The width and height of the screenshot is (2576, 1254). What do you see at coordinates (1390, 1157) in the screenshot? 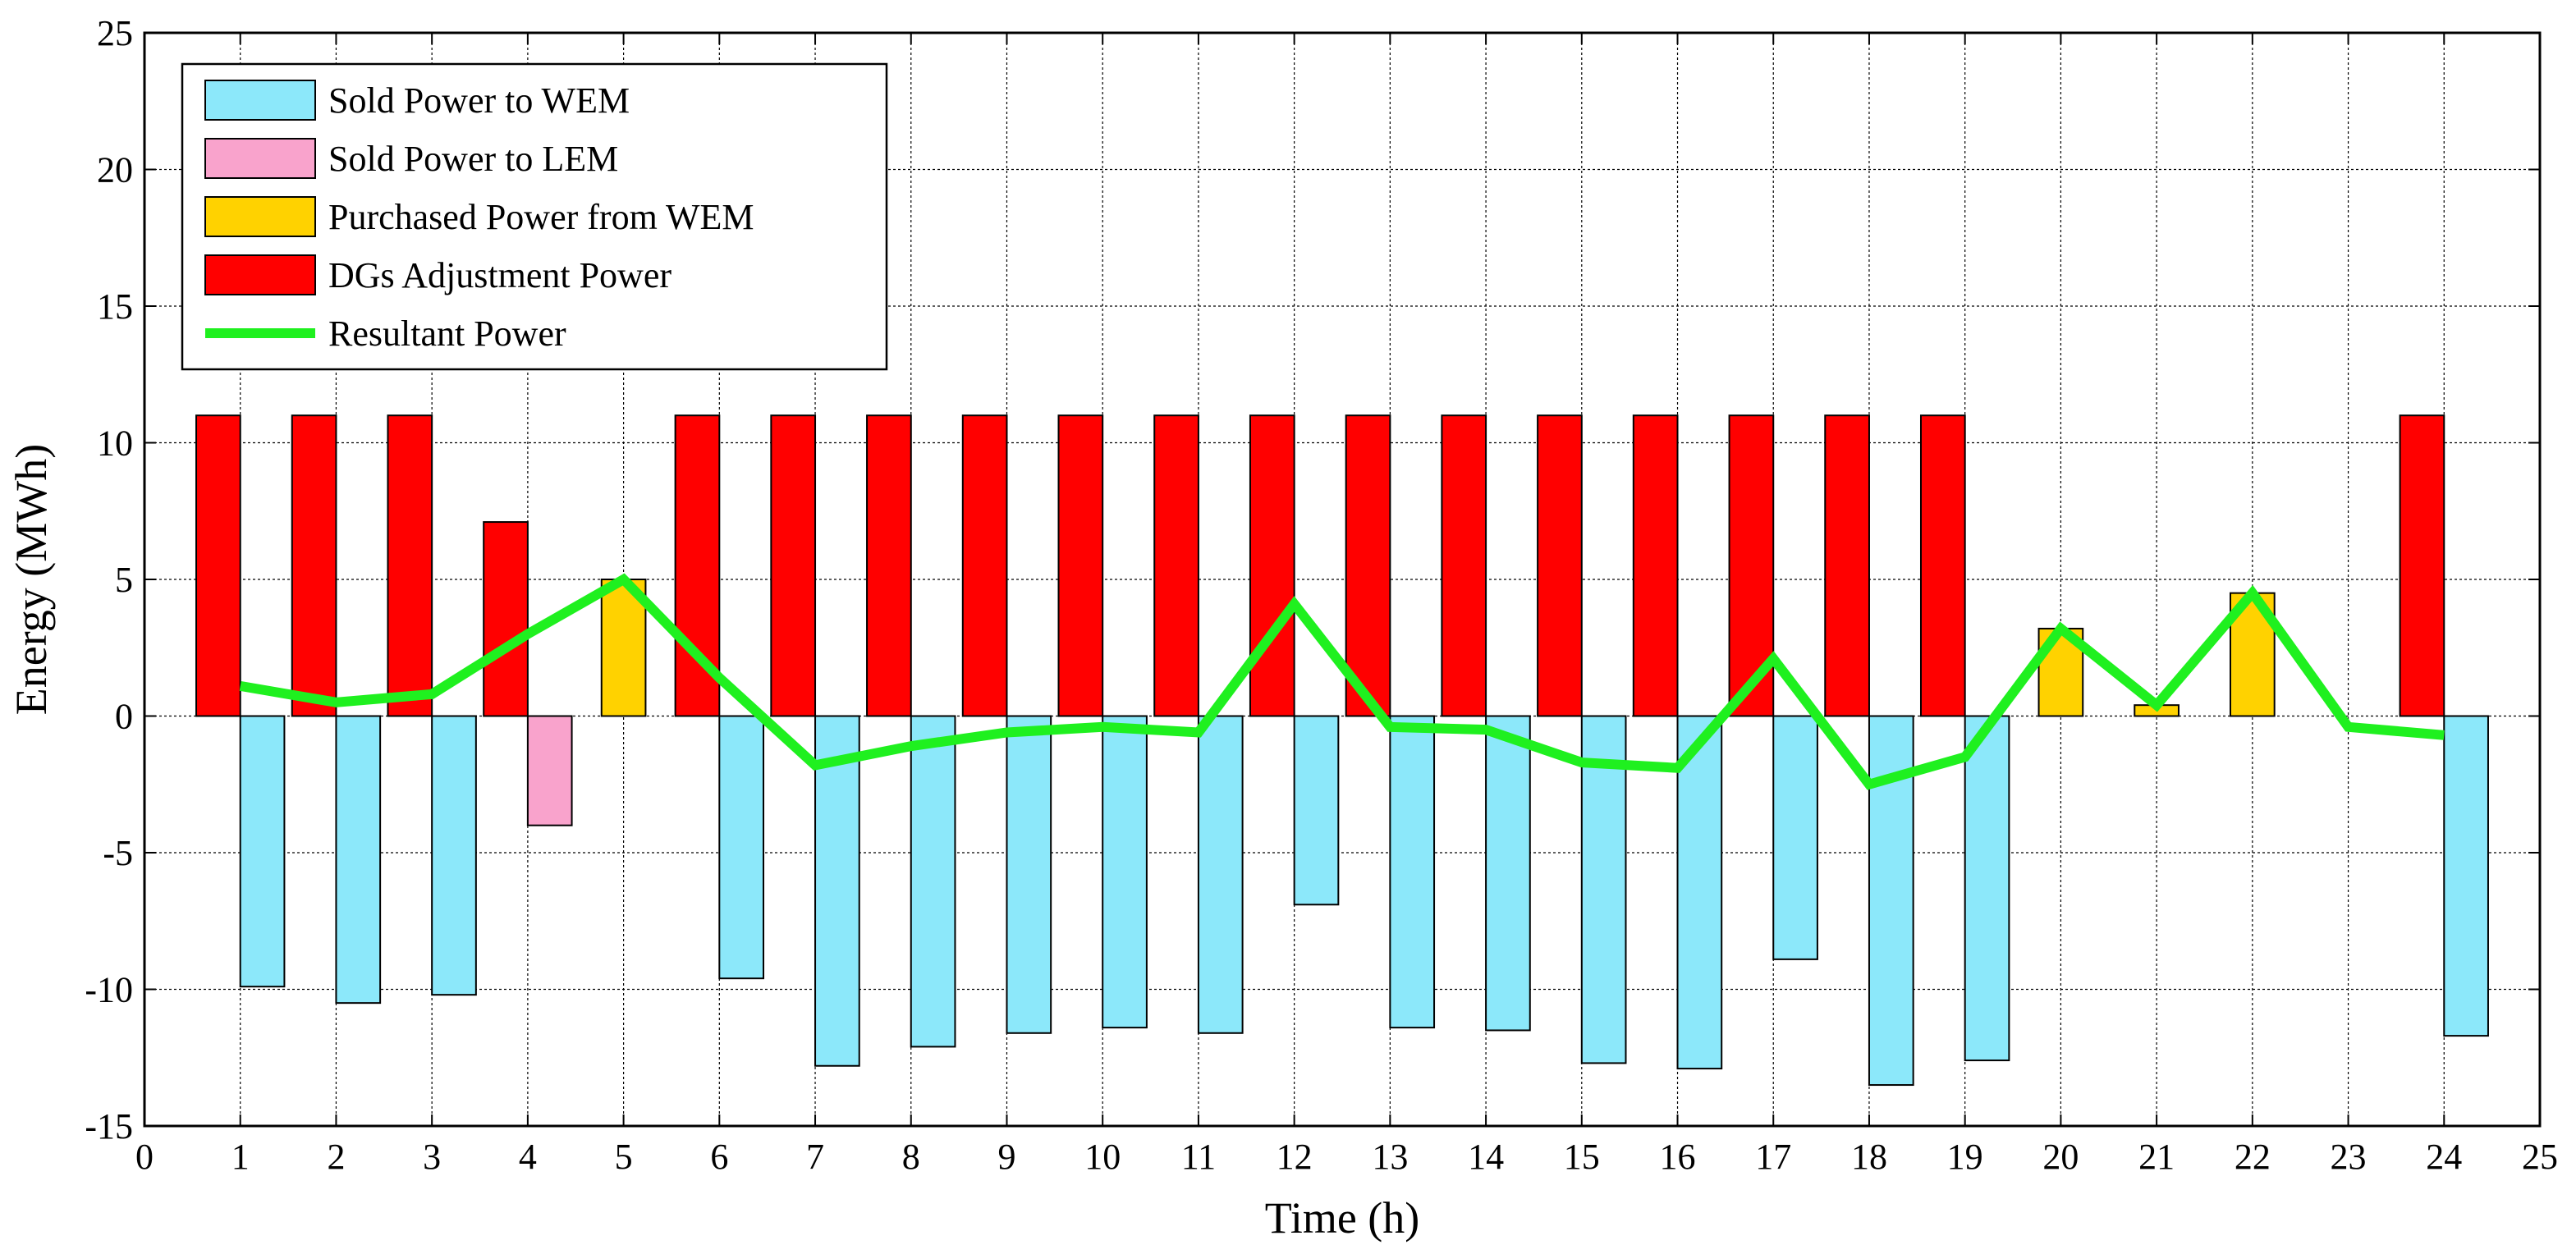
I see `x-tick-label: 13` at bounding box center [1390, 1157].